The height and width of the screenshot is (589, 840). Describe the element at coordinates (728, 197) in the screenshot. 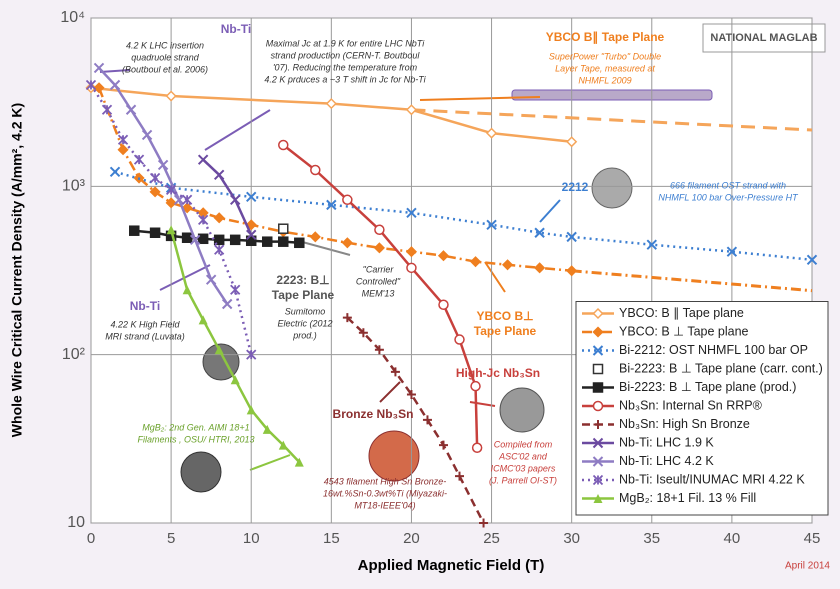

I see `annotation: NHMFL 100 bar Over-Pressure HT` at that location.